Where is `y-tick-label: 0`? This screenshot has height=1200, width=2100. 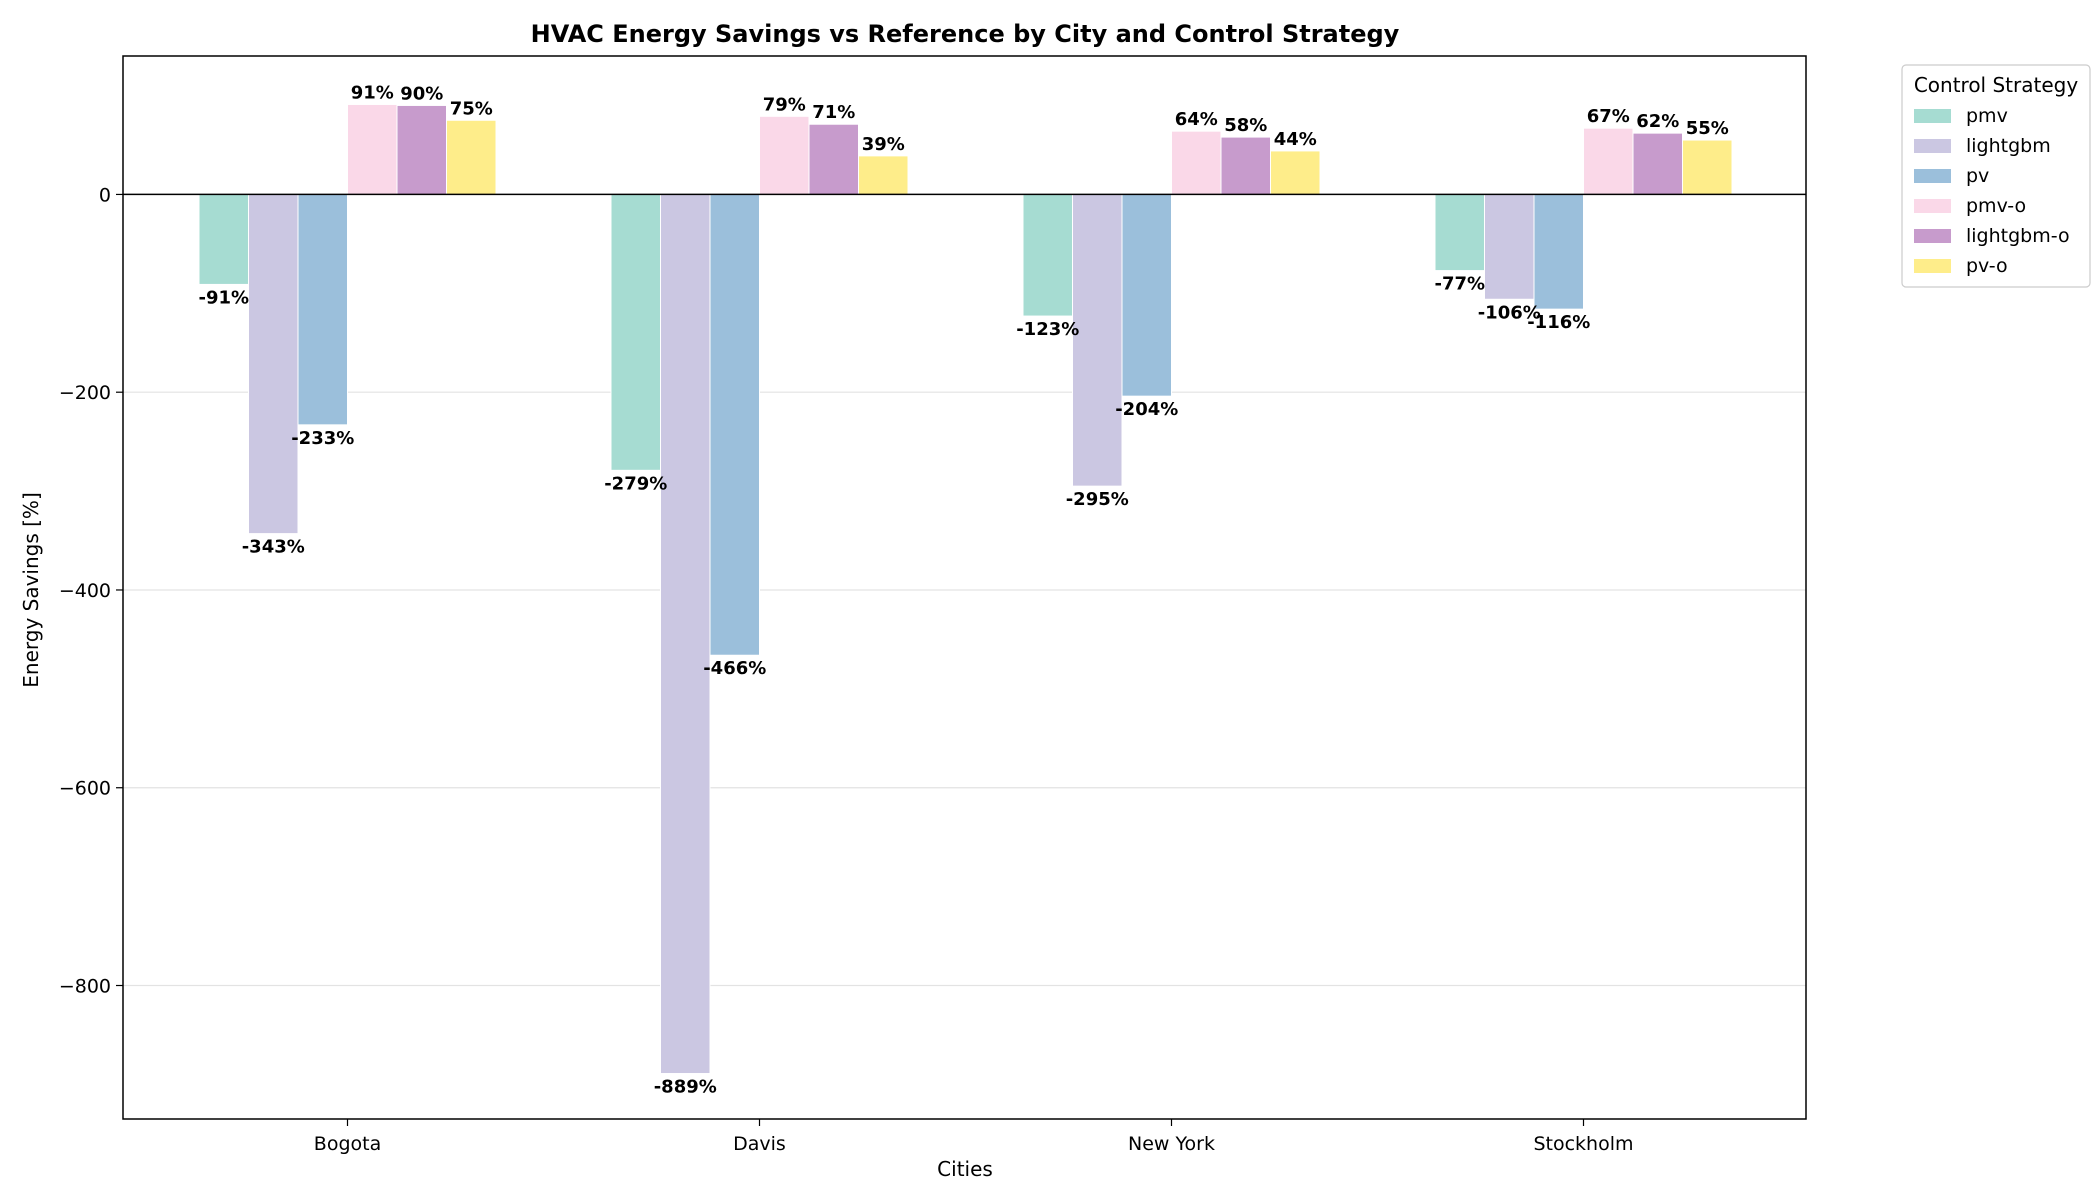
y-tick-label: 0 is located at coordinates (105, 195).